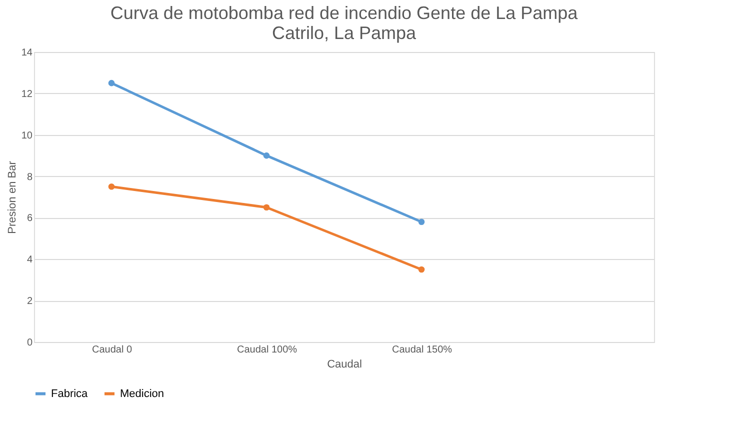 The image size is (733, 434). I want to click on x-tick-label: Caudal 150%, so click(422, 350).